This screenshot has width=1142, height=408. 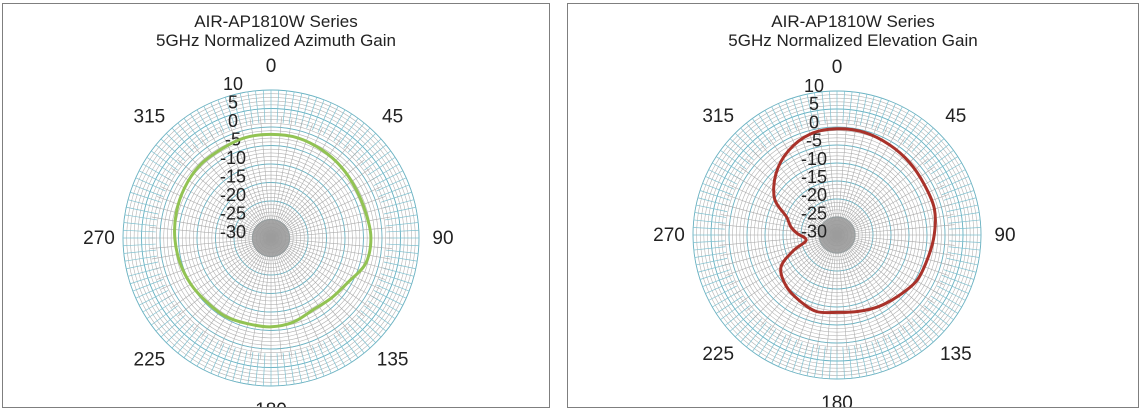 I want to click on radial-tick-label: 0, so click(x=814, y=122).